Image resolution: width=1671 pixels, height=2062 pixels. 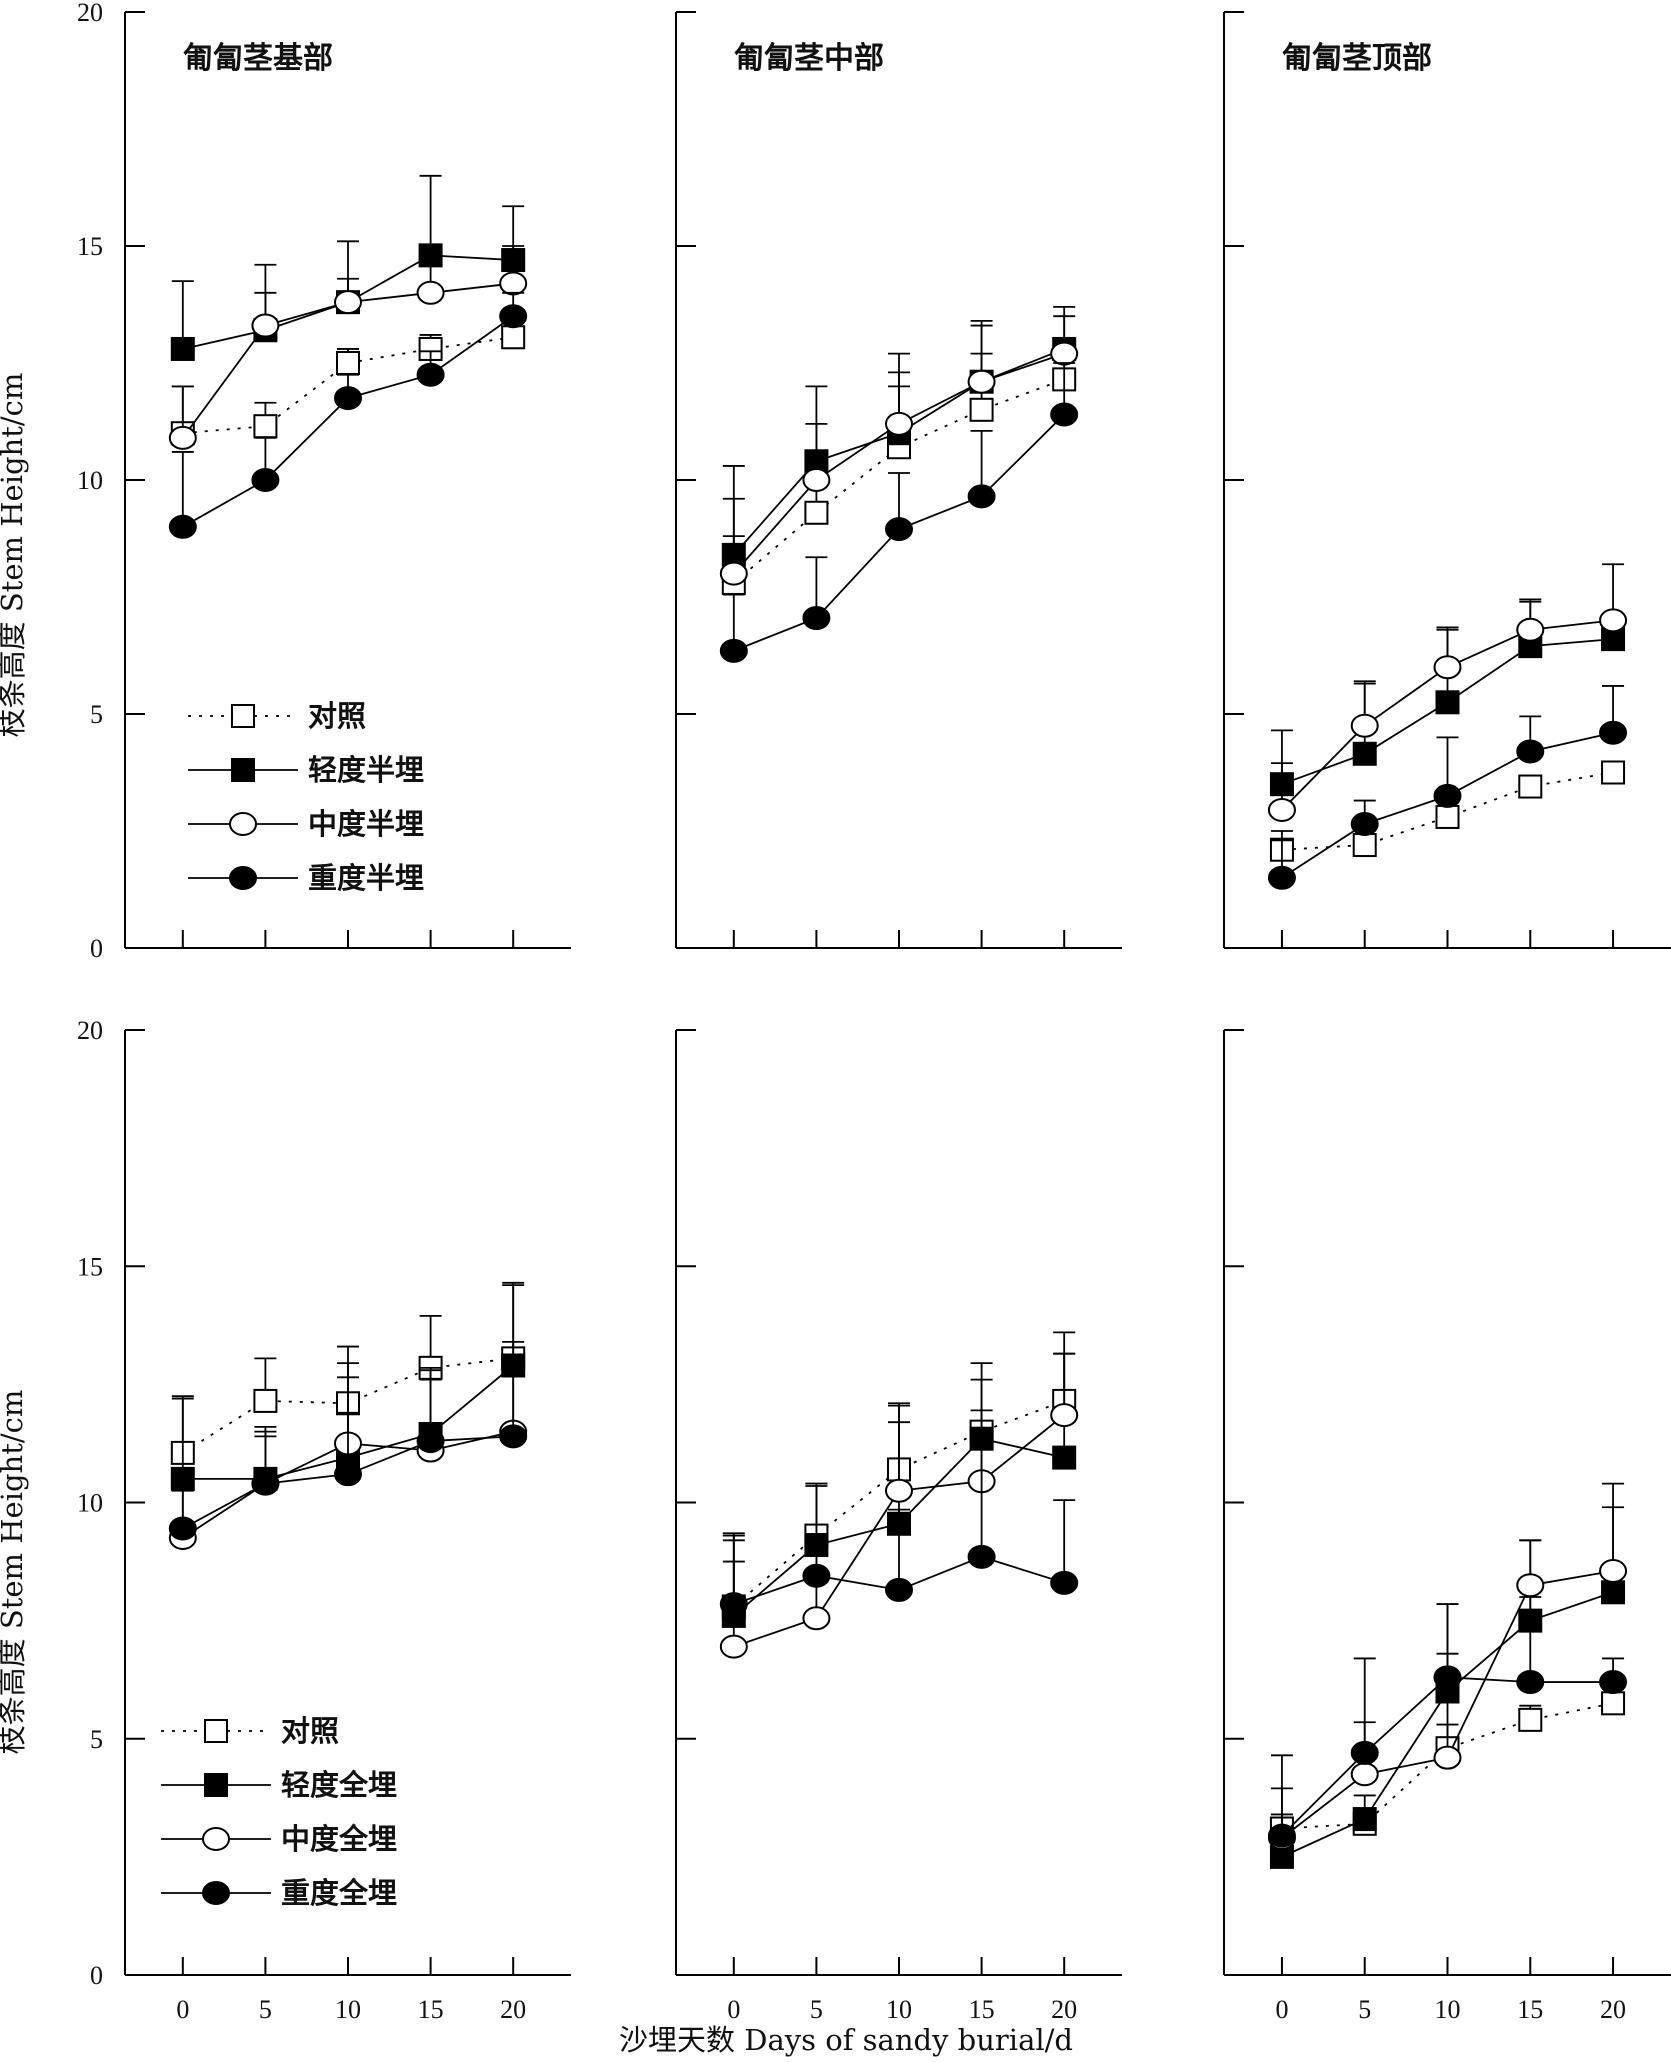 What do you see at coordinates (14, 555) in the screenshot?
I see `y-axis-title-top: 枝条高度 Stem Height/cm` at bounding box center [14, 555].